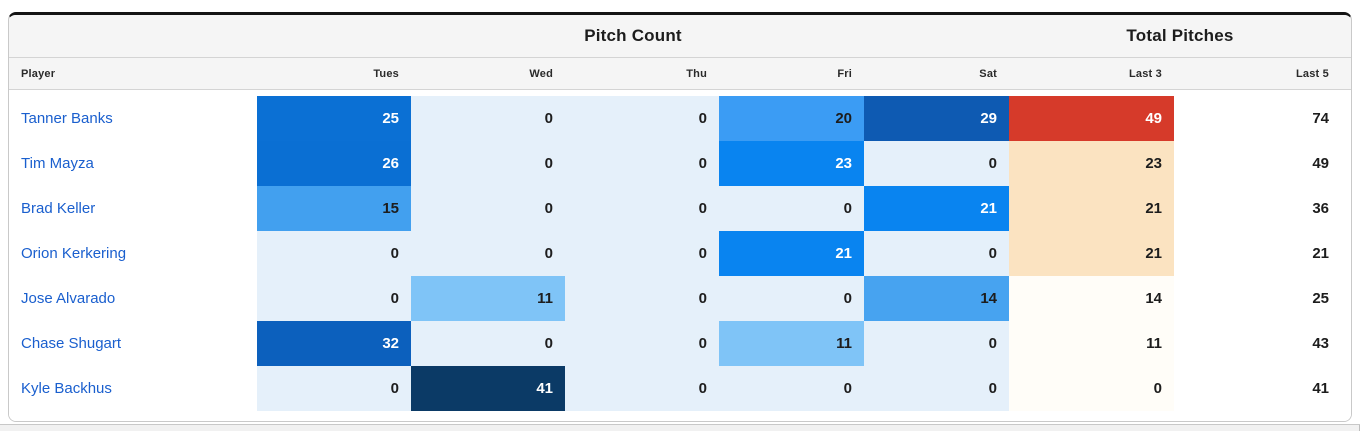 The height and width of the screenshot is (431, 1360). What do you see at coordinates (1320, 298) in the screenshot?
I see `last5-cell: 25` at bounding box center [1320, 298].